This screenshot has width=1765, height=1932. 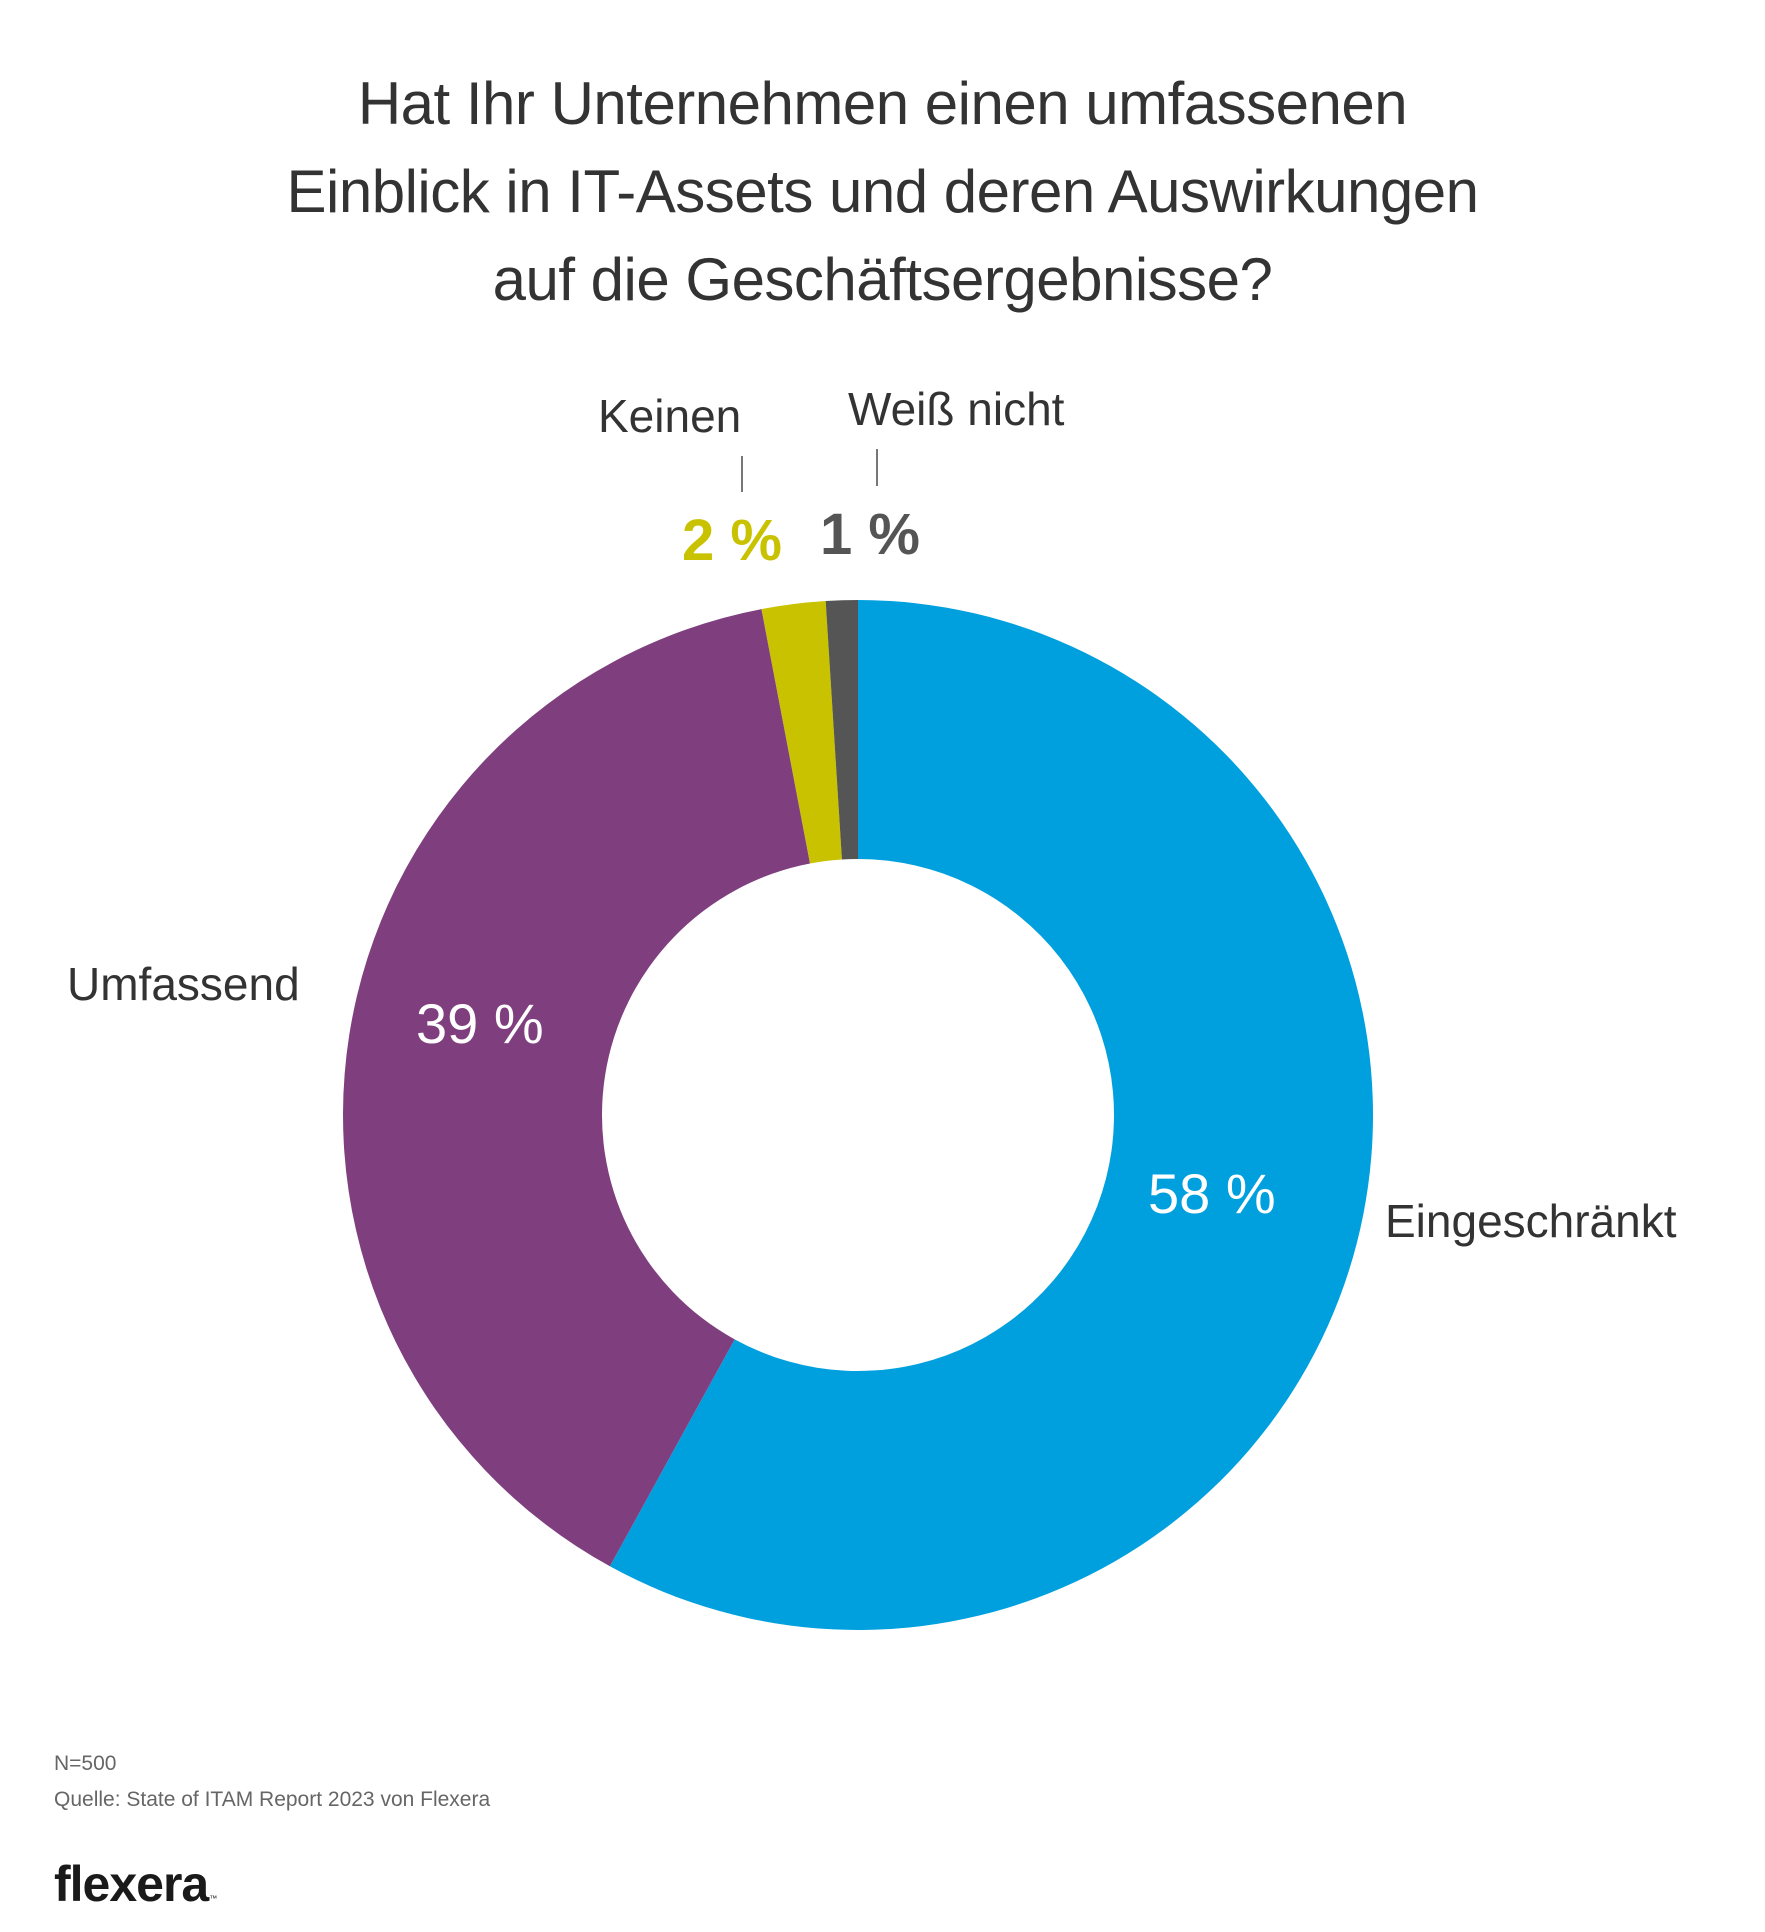 I want to click on donut-slice-umfassend, so click(x=576, y=1088).